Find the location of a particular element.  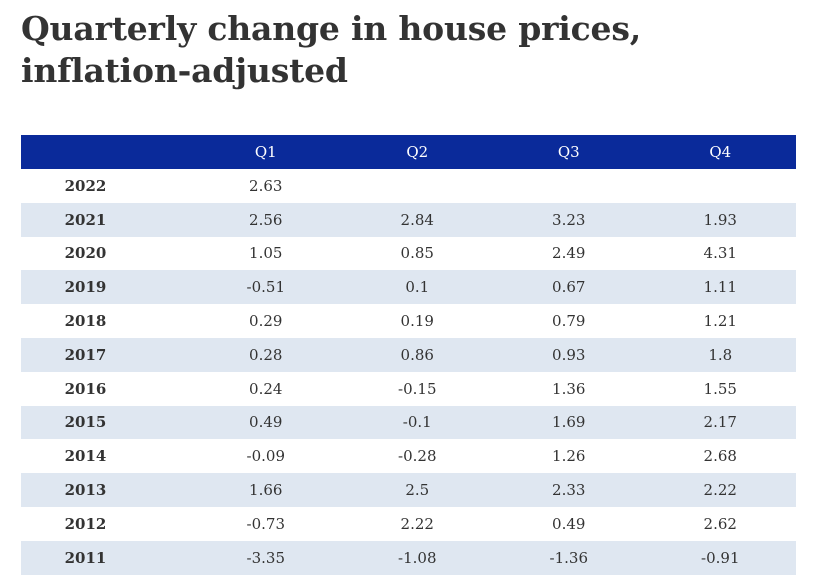

row-year-label: 2016 is located at coordinates (85, 388).